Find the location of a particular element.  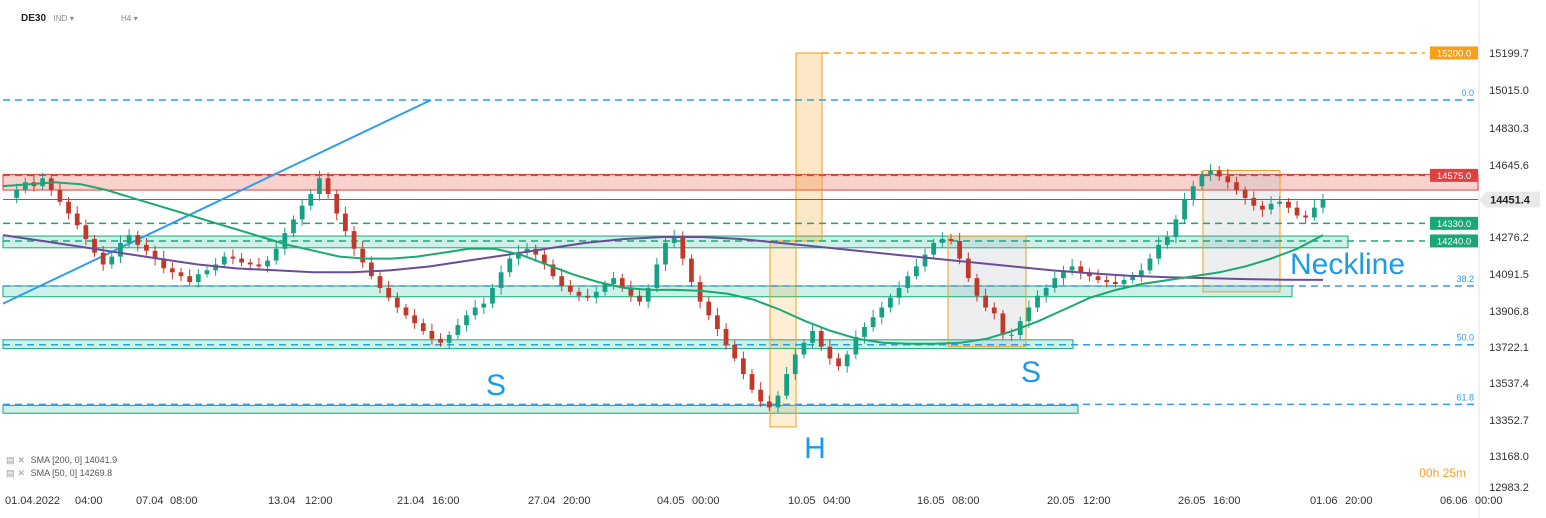

x-tick-label: 04:00 is located at coordinates (89, 501).